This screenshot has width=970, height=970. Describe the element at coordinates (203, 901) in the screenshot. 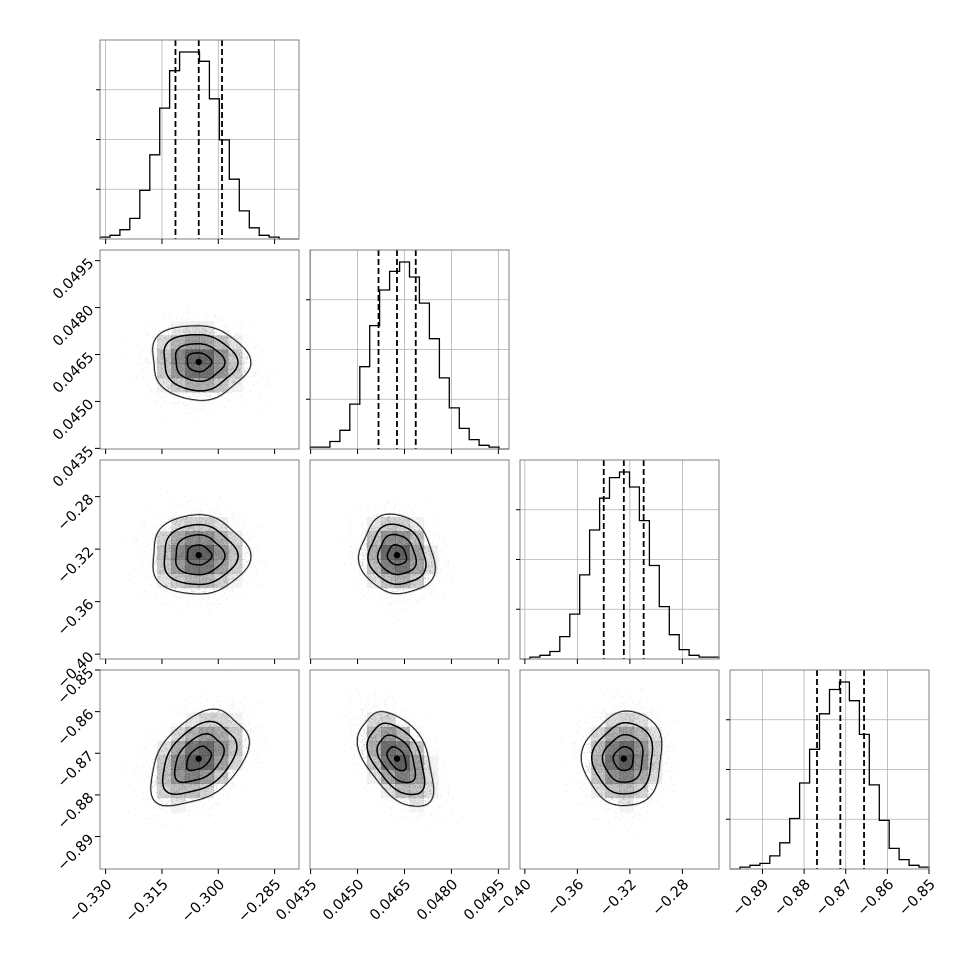

I see `x-tick-label: −0.300` at that location.